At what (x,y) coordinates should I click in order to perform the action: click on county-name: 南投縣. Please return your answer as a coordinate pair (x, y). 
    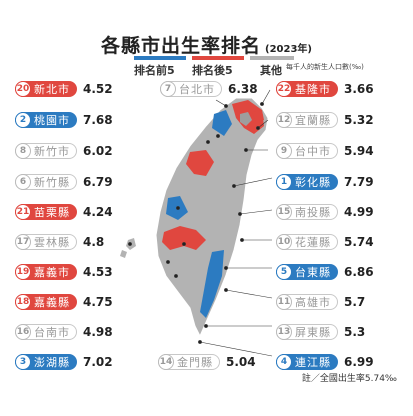
    Looking at the image, I should click on (313, 212).